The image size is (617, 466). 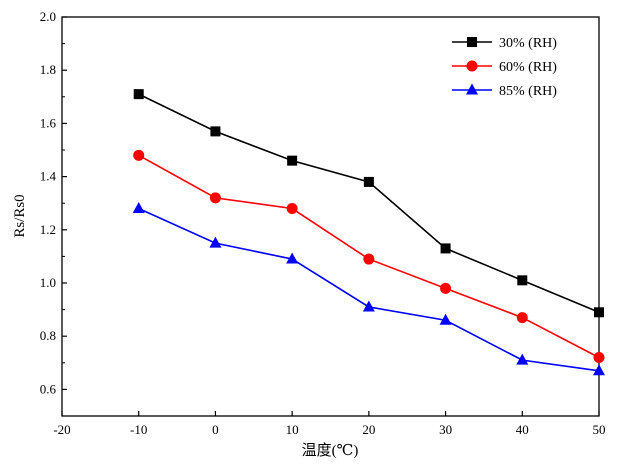 I want to click on y-tick-label: 1.4, so click(x=48, y=176).